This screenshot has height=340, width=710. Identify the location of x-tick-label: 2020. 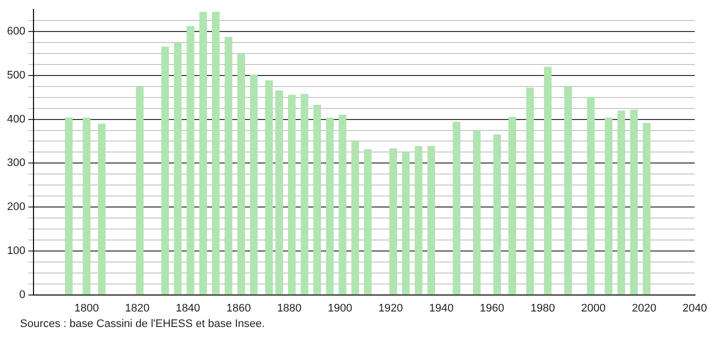
(644, 308).